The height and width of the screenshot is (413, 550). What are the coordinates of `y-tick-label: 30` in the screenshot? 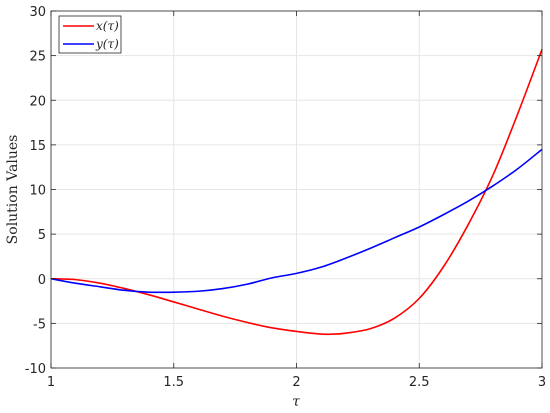 It's located at (37, 12).